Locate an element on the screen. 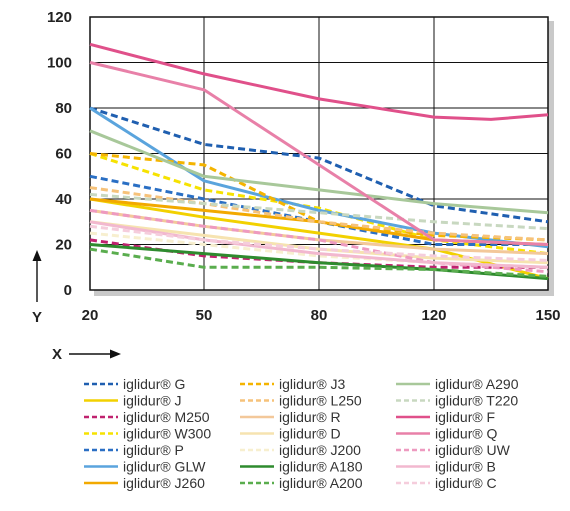 The width and height of the screenshot is (570, 511). legend-label: iglidur® T220 is located at coordinates (476, 401).